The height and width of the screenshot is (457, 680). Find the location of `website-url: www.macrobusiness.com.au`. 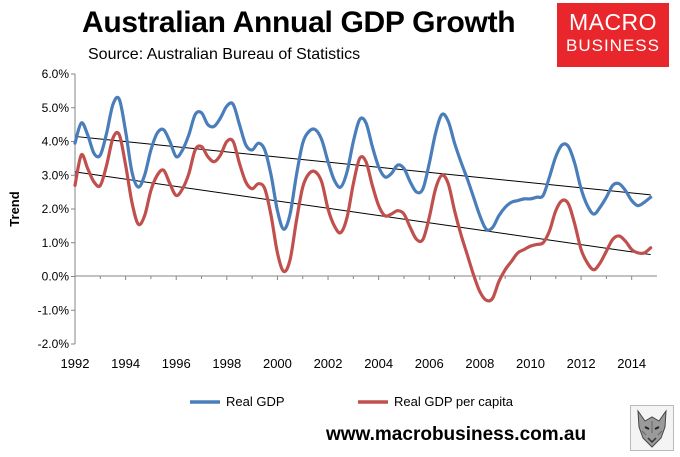

website-url: www.macrobusiness.com.au is located at coordinates (456, 434).